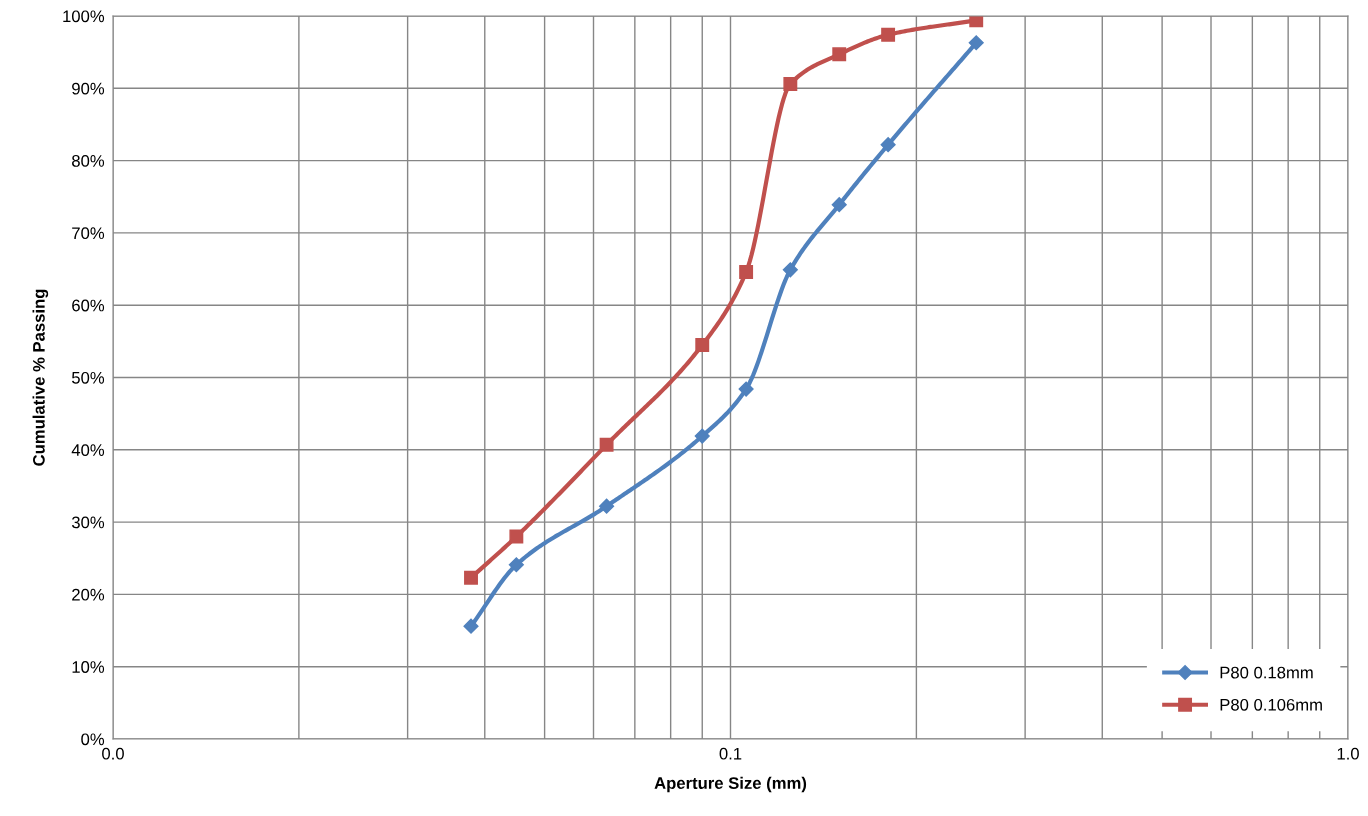  I want to click on y-tick-label: 40%, so click(88, 450).